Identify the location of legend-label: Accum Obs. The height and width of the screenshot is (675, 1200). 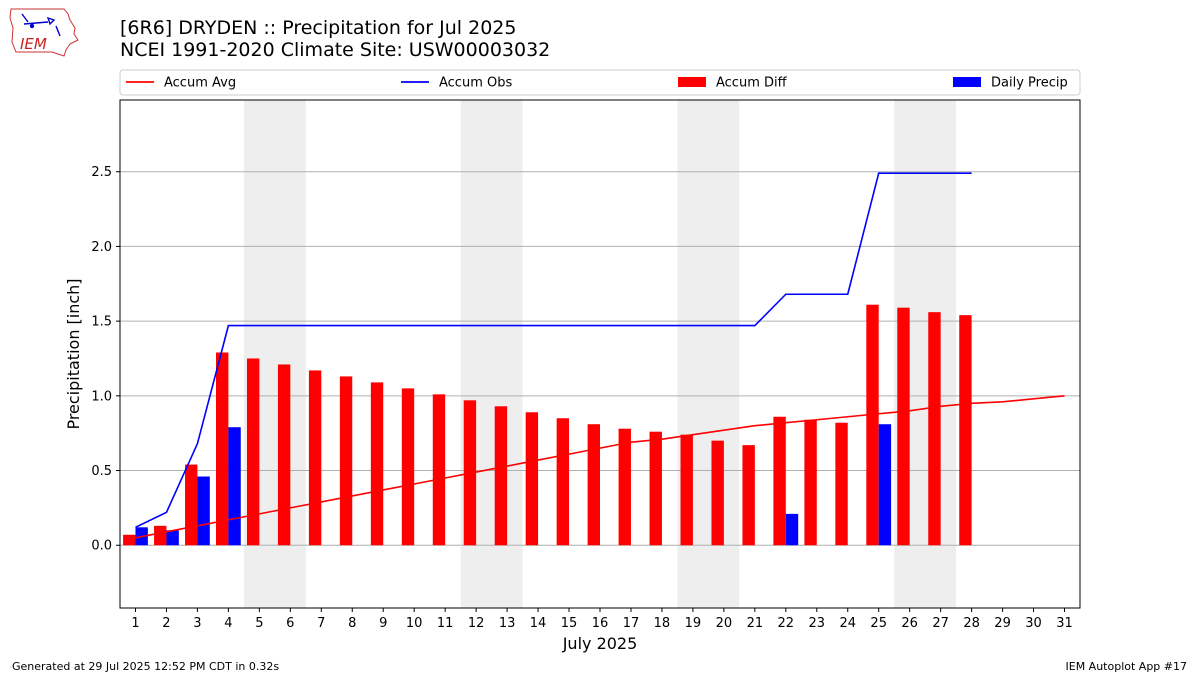
(475, 83).